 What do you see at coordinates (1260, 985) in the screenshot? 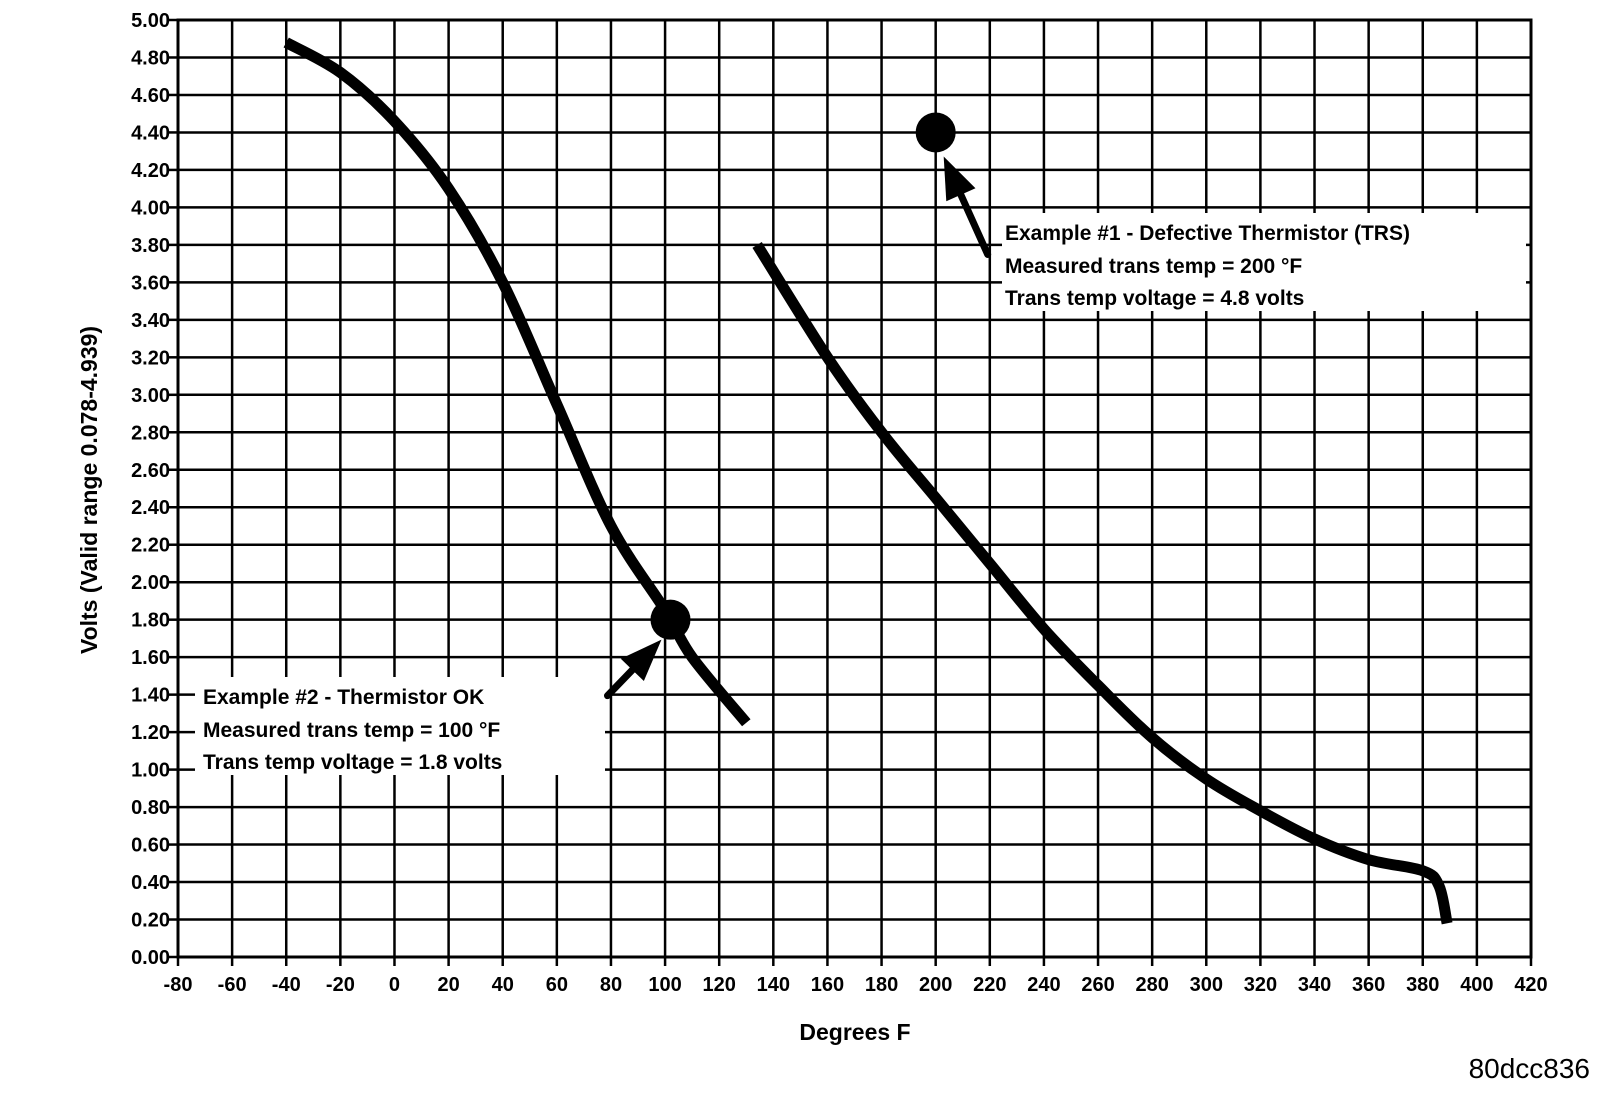
I see `x-tick-label: 320` at bounding box center [1260, 985].